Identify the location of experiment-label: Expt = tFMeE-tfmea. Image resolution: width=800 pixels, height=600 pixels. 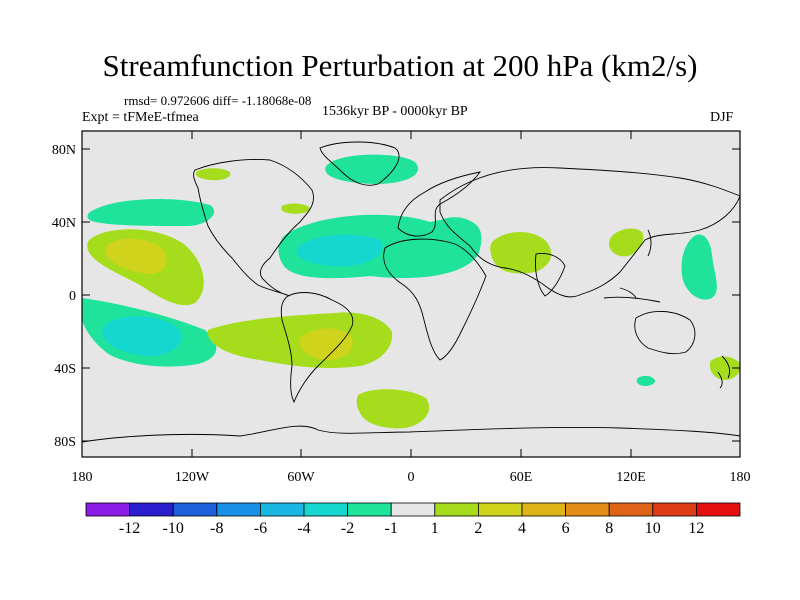
(140, 117).